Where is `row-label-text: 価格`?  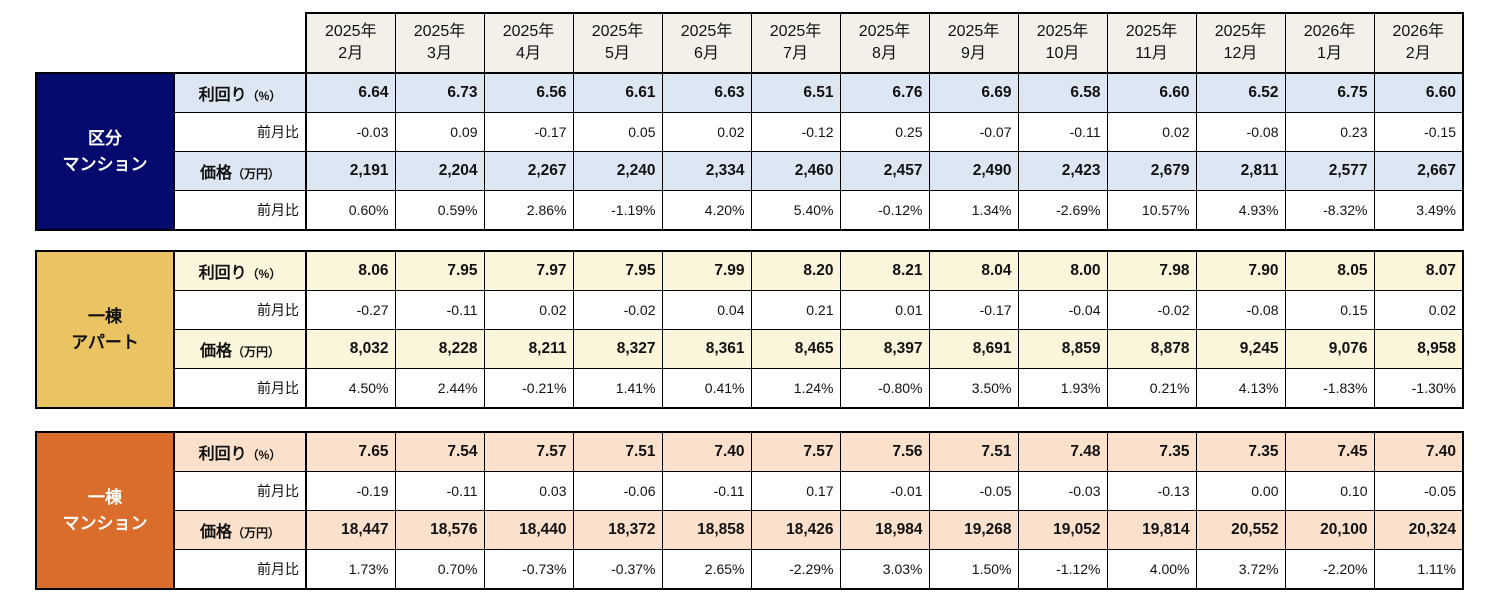
row-label-text: 価格 is located at coordinates (215, 173).